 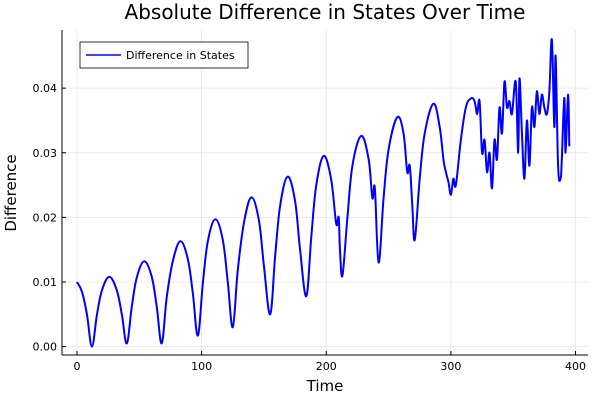 I want to click on x-tick-label: 400, so click(x=575, y=366).